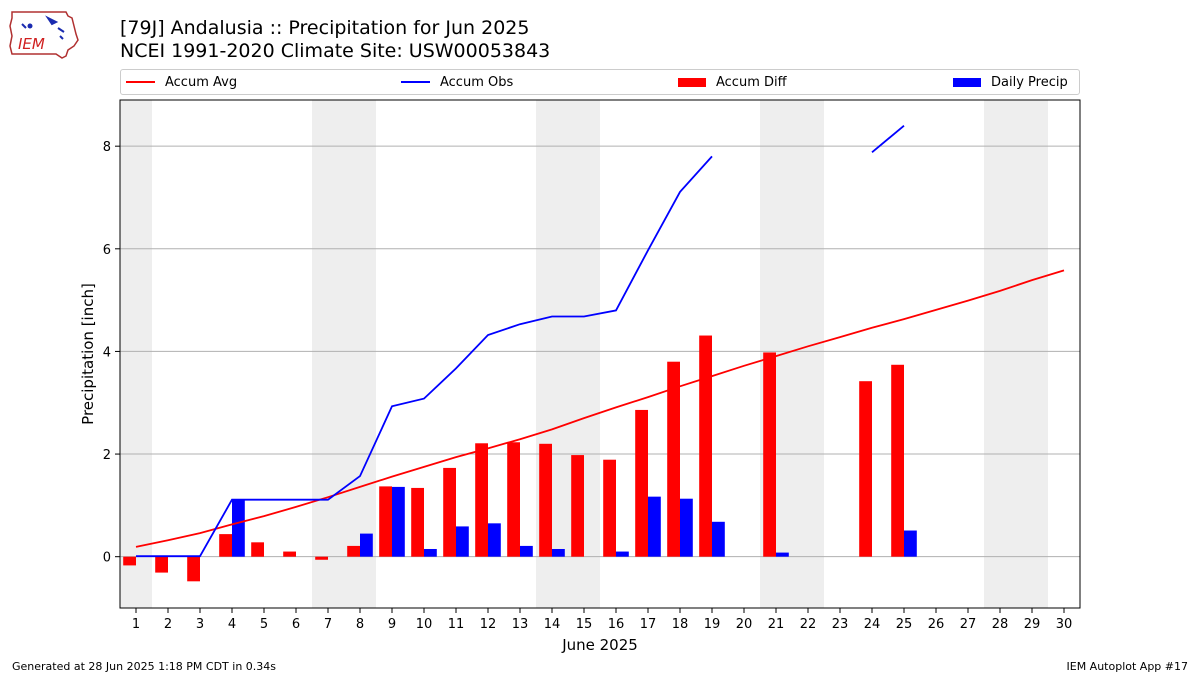  Describe the element at coordinates (107, 455) in the screenshot. I see `y-tick-label: 2` at that location.